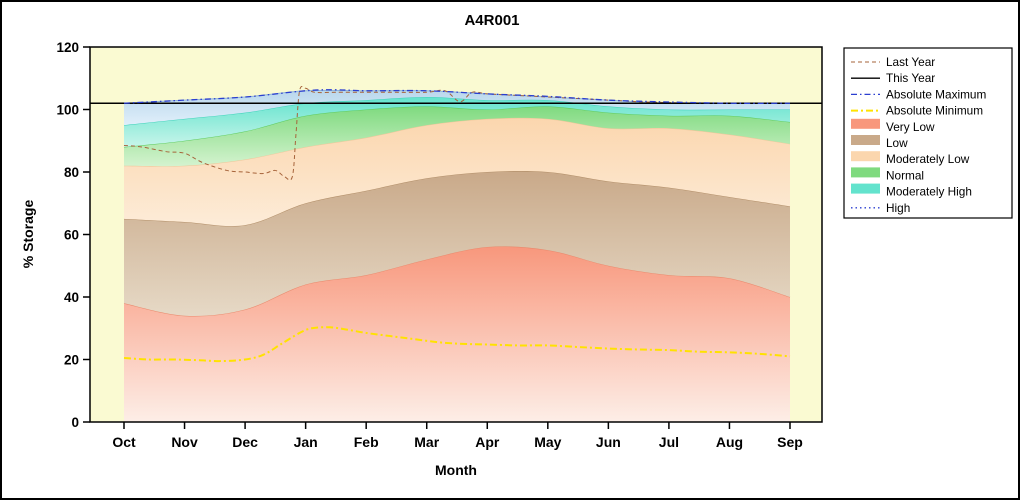 The image size is (1020, 500). Describe the element at coordinates (426, 442) in the screenshot. I see `svg-text: Mar` at that location.